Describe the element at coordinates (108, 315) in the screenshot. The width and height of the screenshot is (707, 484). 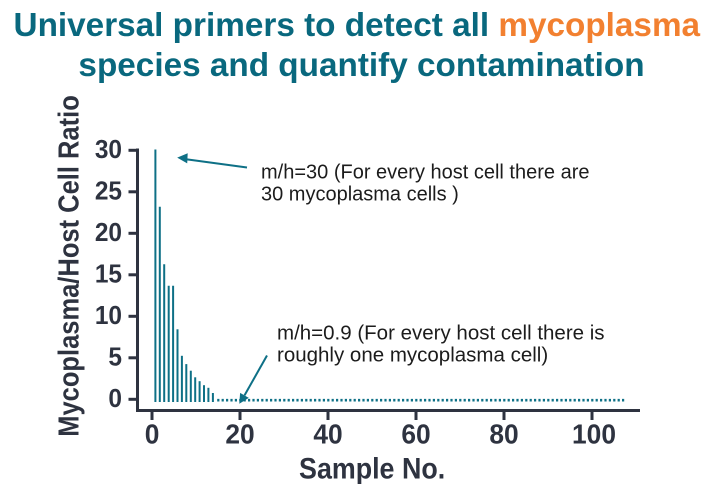
I see `svg-text: 10` at that location.